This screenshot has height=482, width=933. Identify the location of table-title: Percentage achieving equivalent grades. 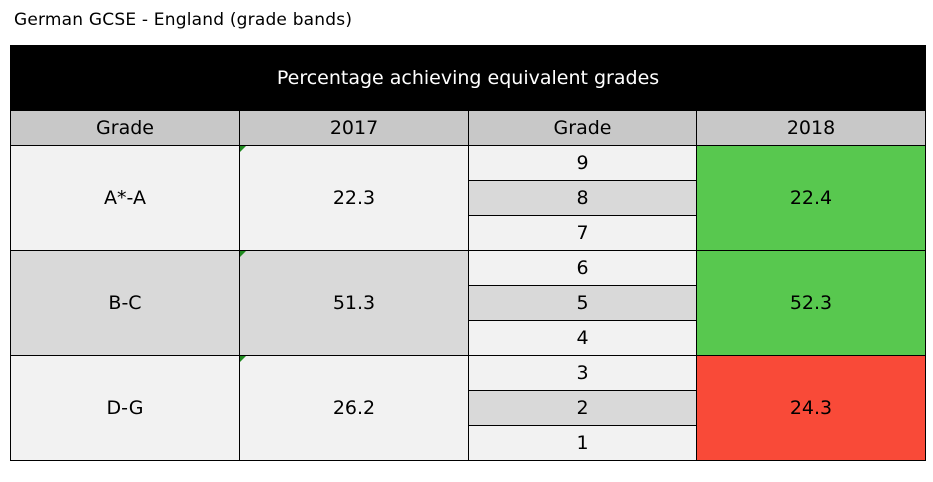
(468, 78).